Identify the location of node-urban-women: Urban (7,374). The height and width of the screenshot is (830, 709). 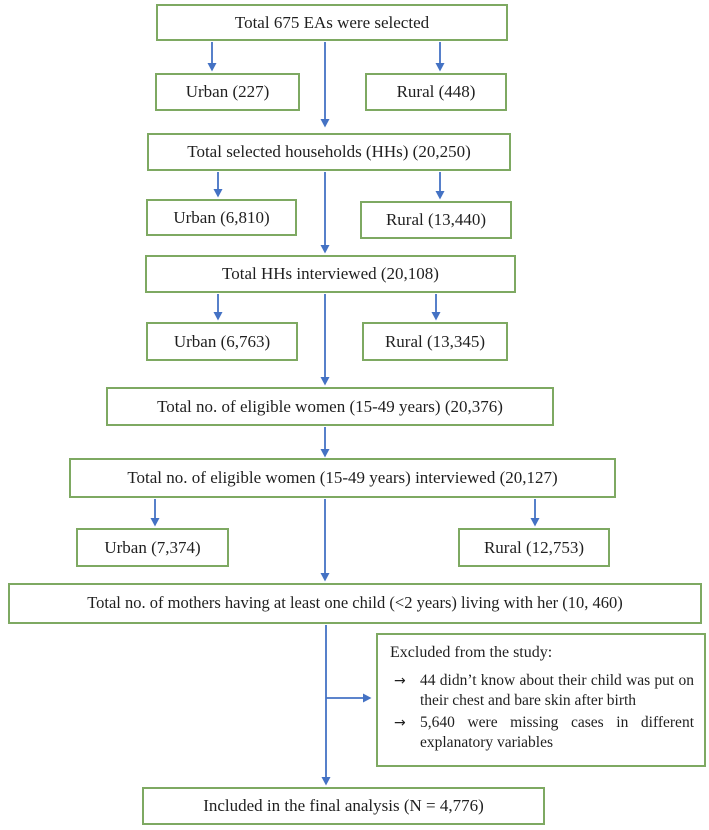
(152, 547).